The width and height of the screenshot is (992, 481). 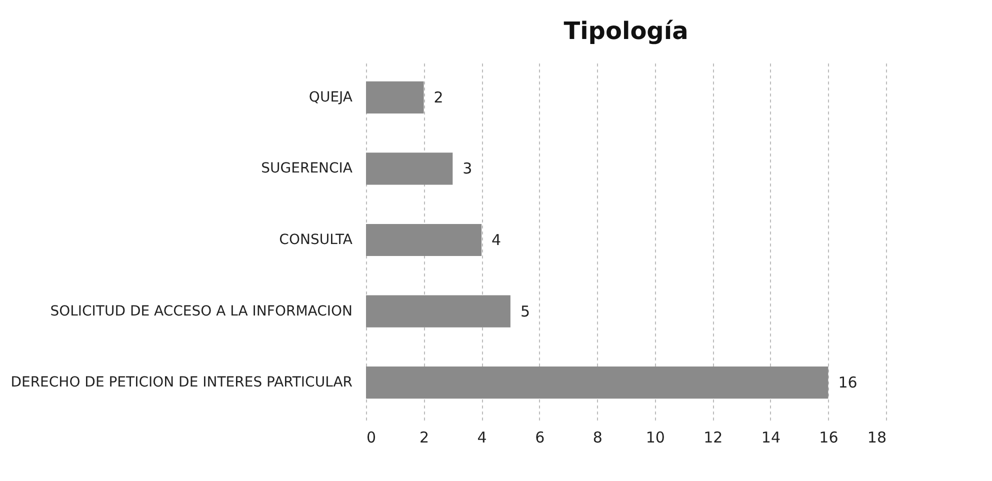 I want to click on x-tick-label: 10, so click(x=655, y=437).